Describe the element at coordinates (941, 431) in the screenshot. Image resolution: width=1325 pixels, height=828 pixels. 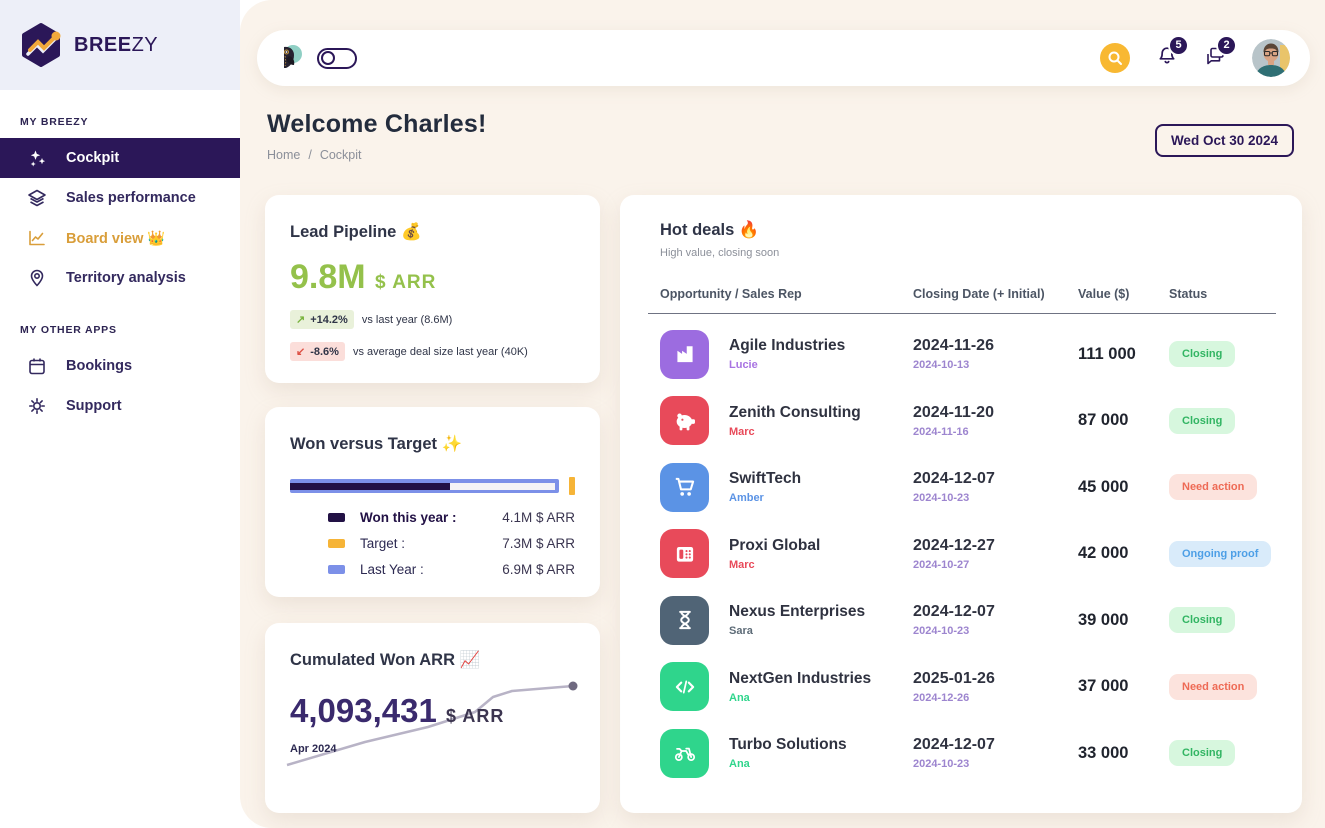
I see `initial-date: 2024-11-16` at that location.